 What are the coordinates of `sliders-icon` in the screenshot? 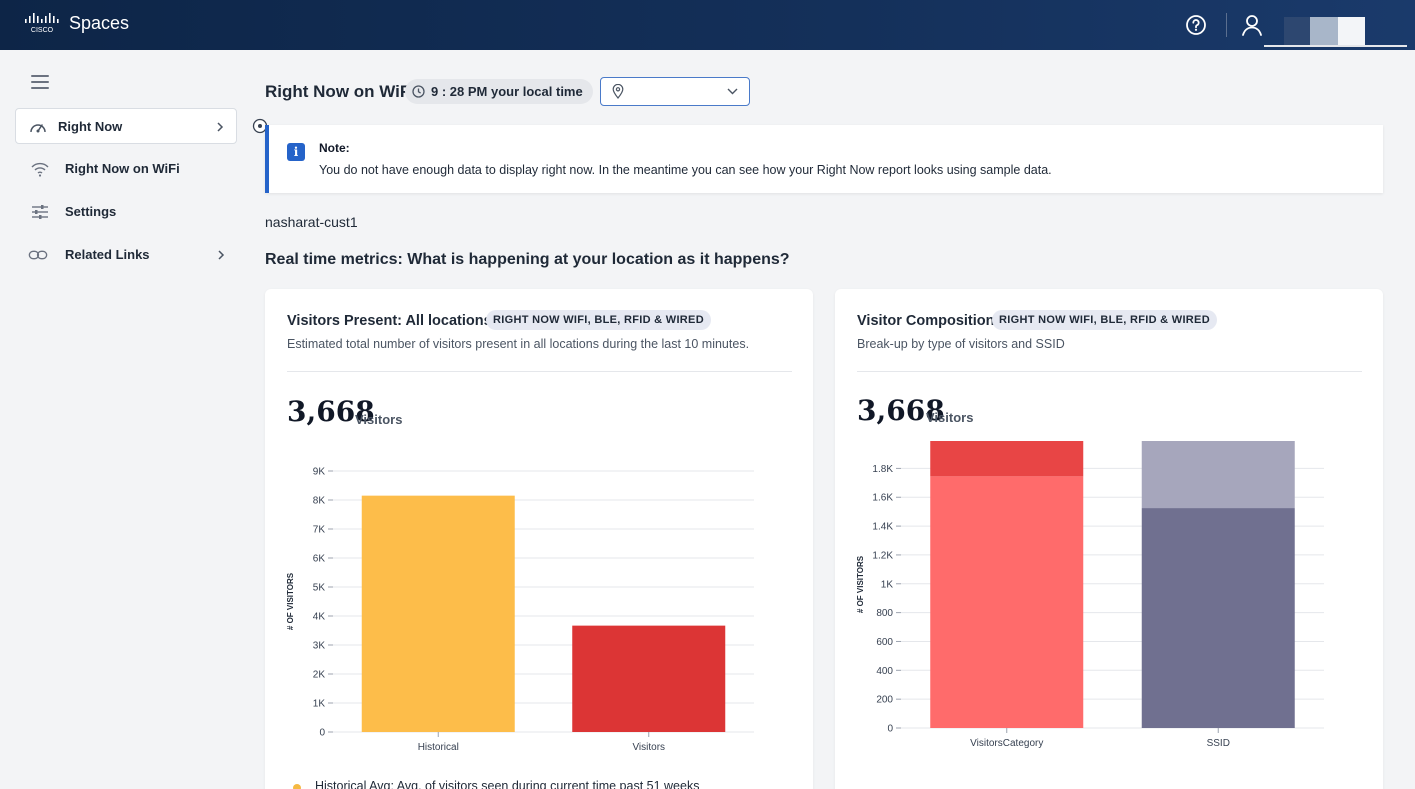 It's located at (40, 212).